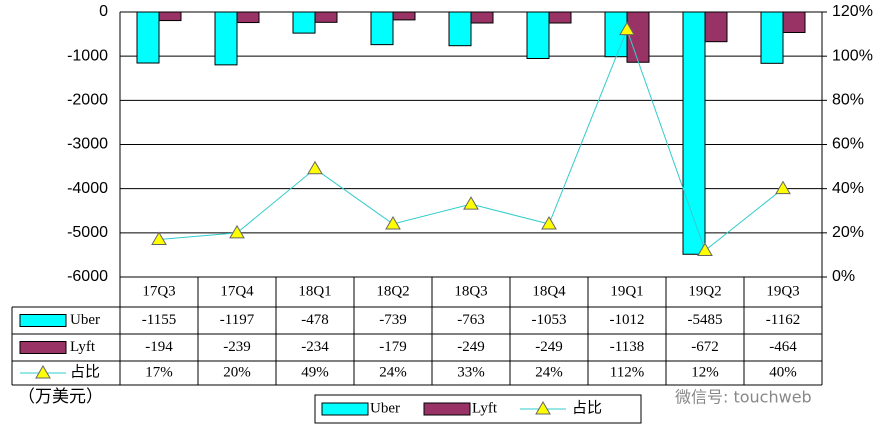 The height and width of the screenshot is (436, 885). I want to click on x-tick-label: 19Q2, so click(704, 291).